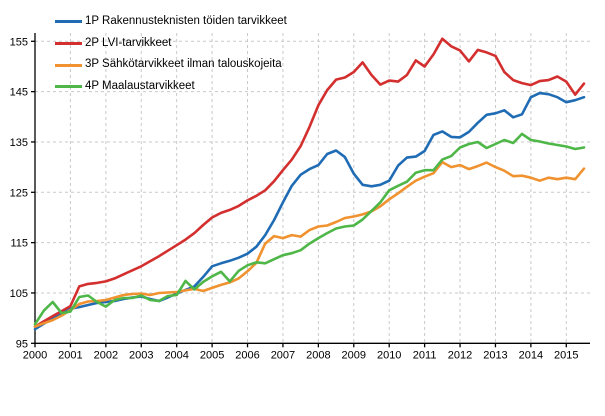  I want to click on x-tick-label: 2000, so click(35, 355).